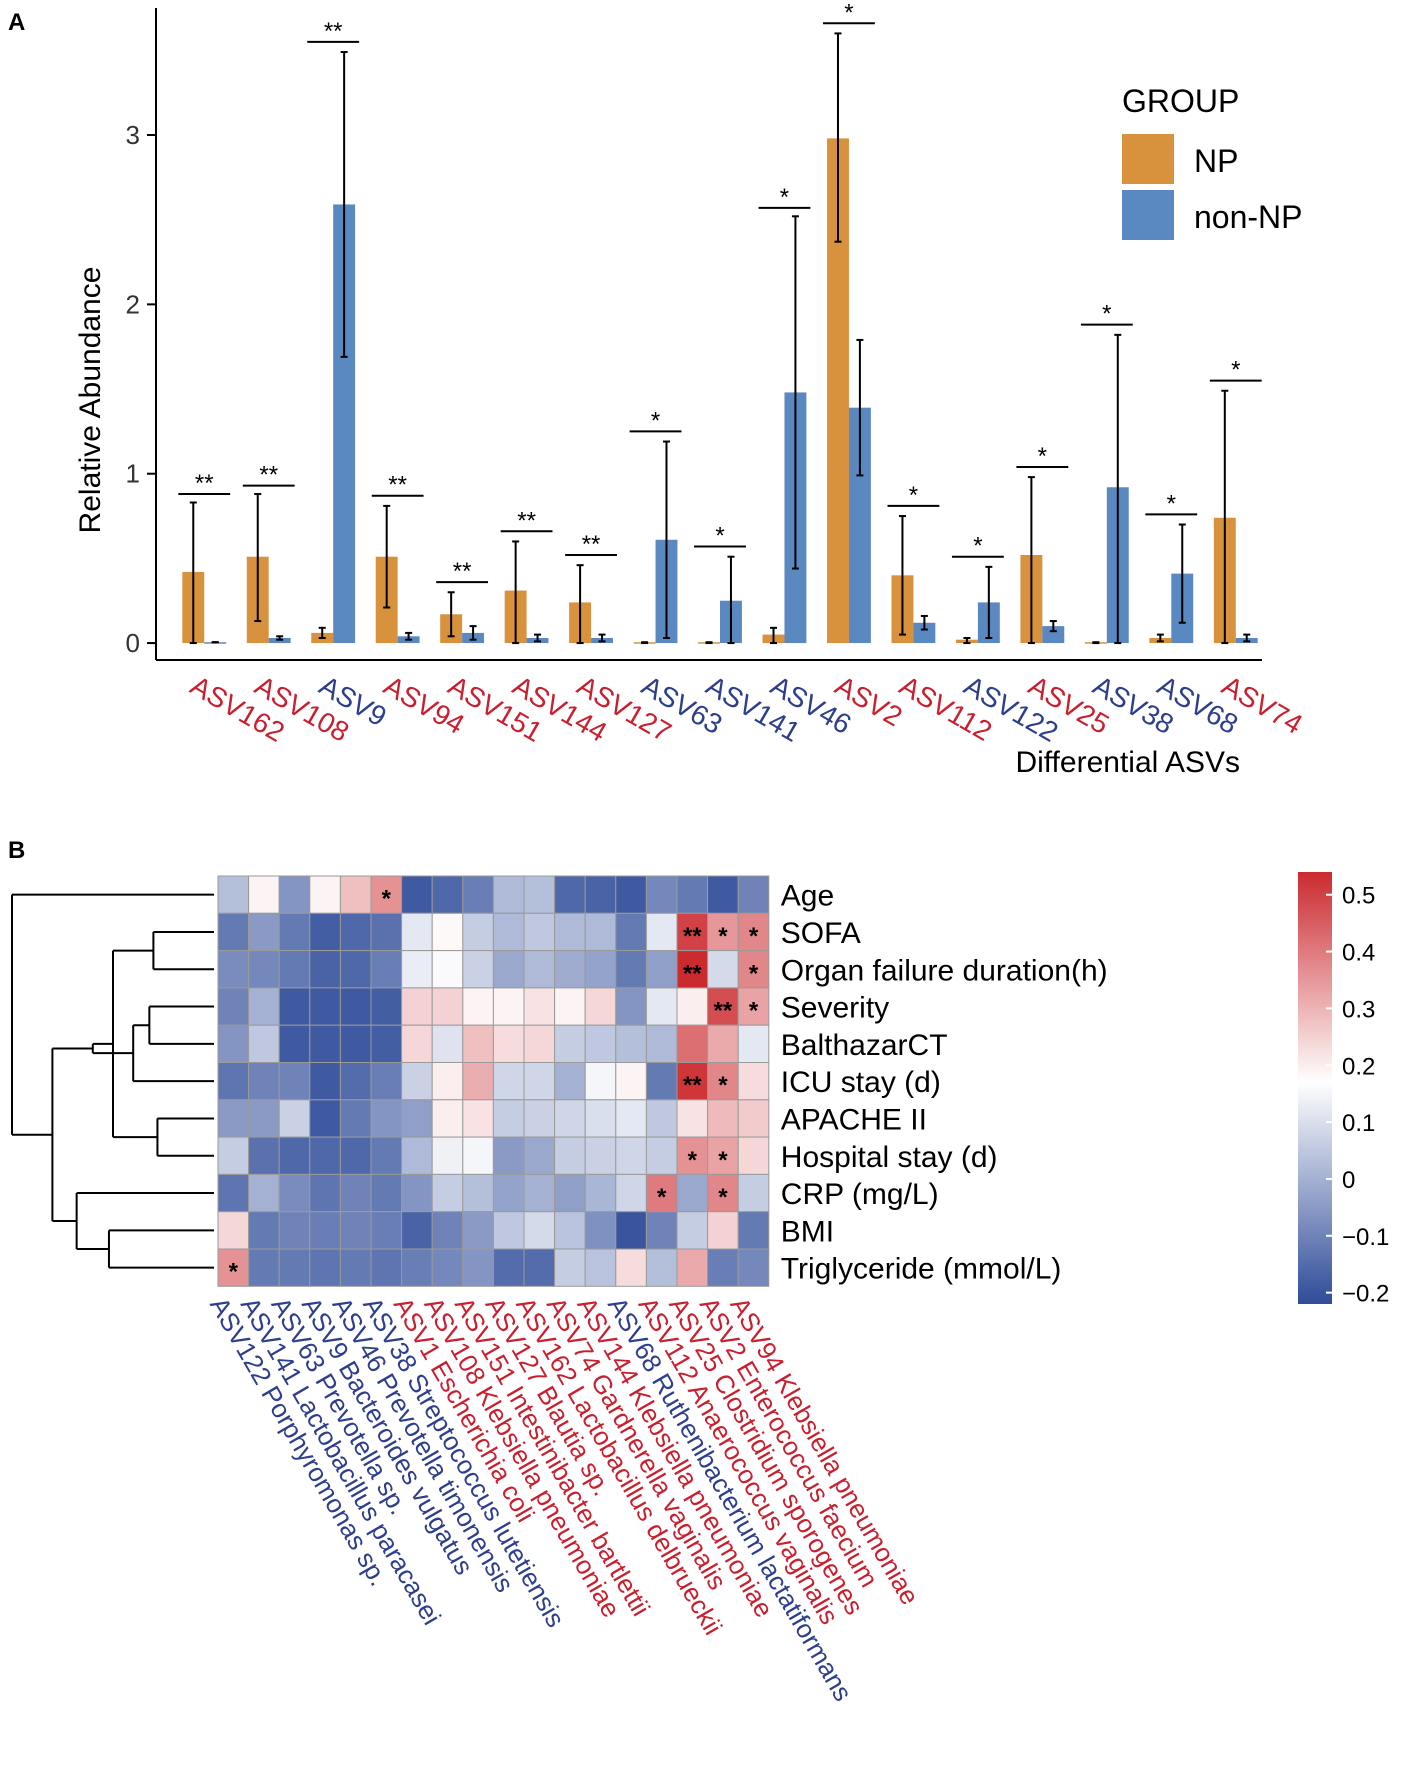 The height and width of the screenshot is (1768, 1427). I want to click on heatmap-cells, so click(493, 1081).